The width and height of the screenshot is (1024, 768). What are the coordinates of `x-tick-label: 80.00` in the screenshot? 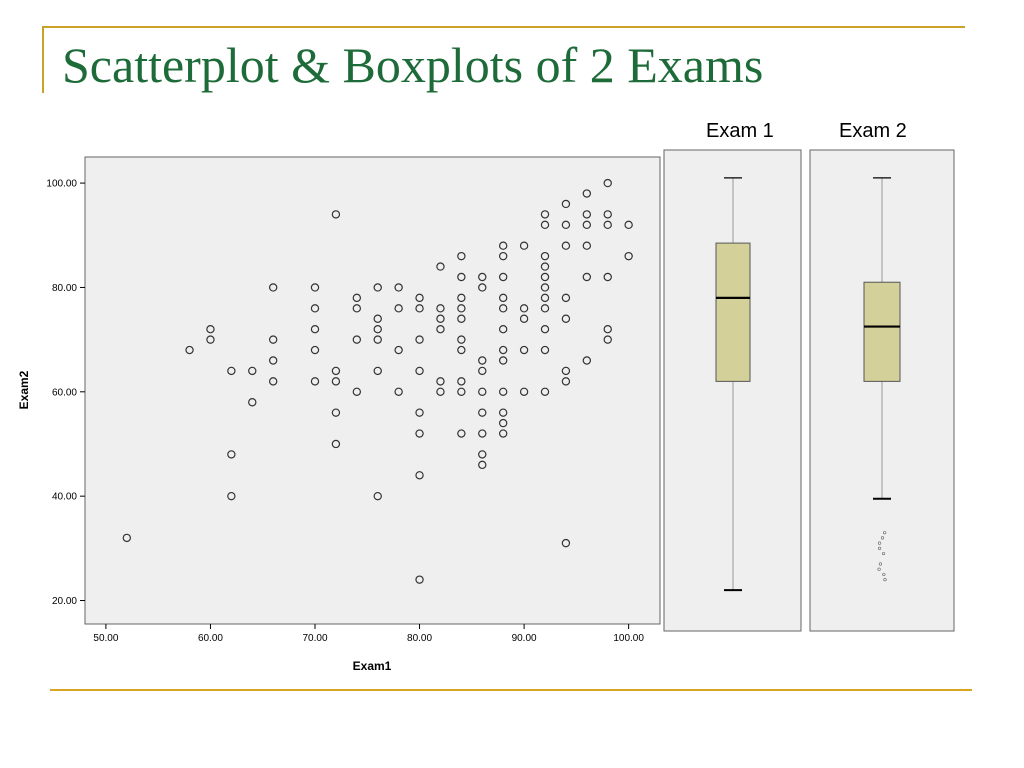 It's located at (419, 638).